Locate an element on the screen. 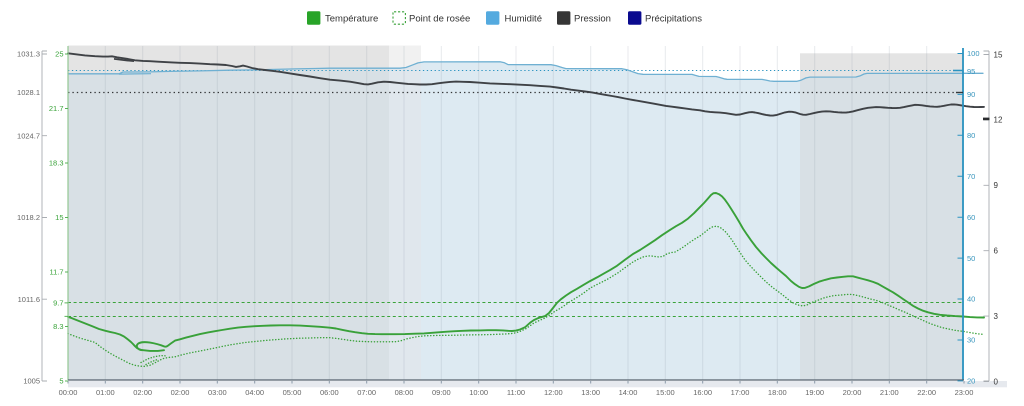  svg-text: 13:00 is located at coordinates (590, 392).